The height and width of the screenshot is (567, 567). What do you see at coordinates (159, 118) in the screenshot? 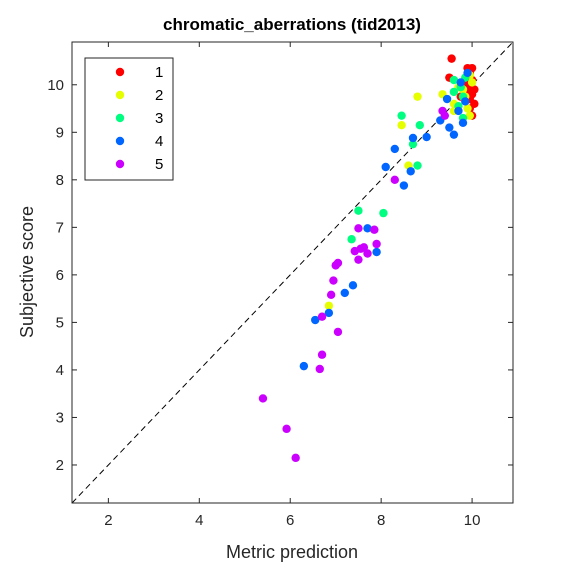
I see `legend-label-3: 3` at bounding box center [159, 118].